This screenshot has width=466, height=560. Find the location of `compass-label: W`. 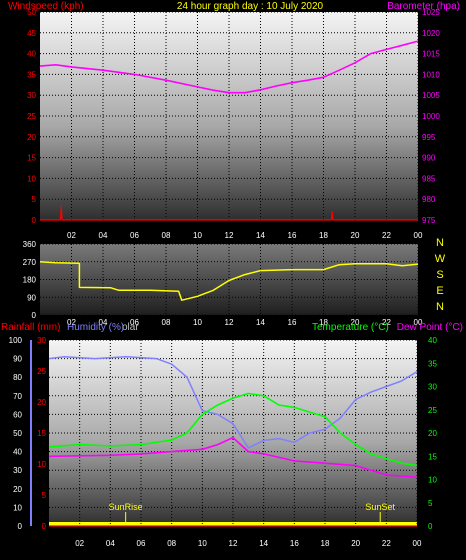

compass-label: W is located at coordinates (440, 259).